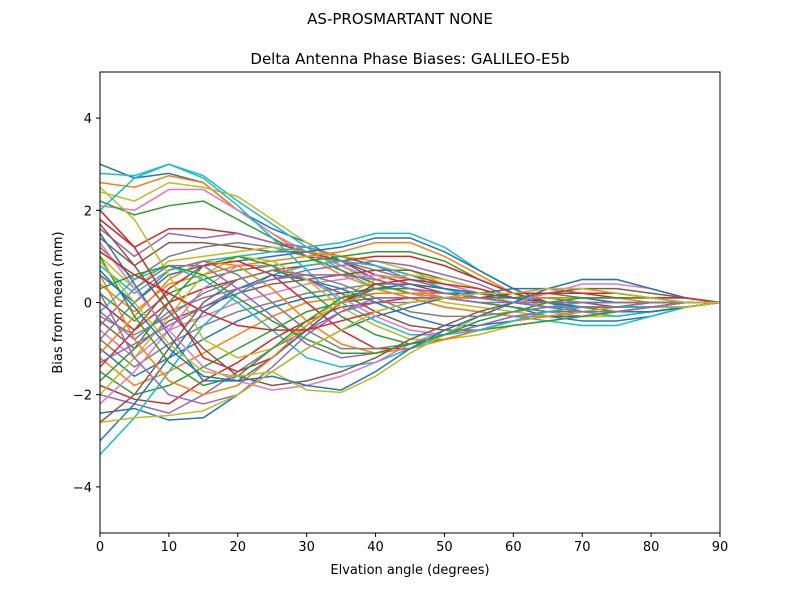 This screenshot has height=600, width=800. Describe the element at coordinates (88, 119) in the screenshot. I see `y-tick-label: 4` at that location.